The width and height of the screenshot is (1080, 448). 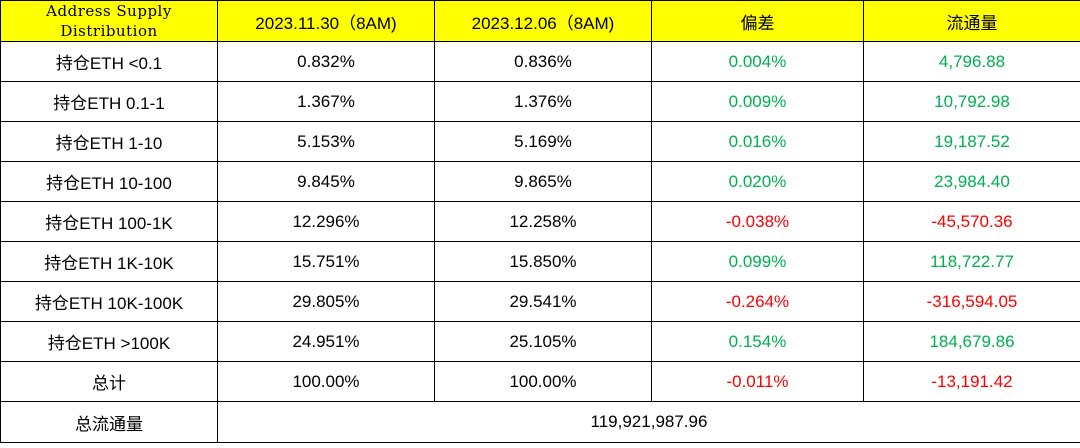 What do you see at coordinates (109, 422) in the screenshot?
I see `total-circulation-label: 总流通量` at bounding box center [109, 422].